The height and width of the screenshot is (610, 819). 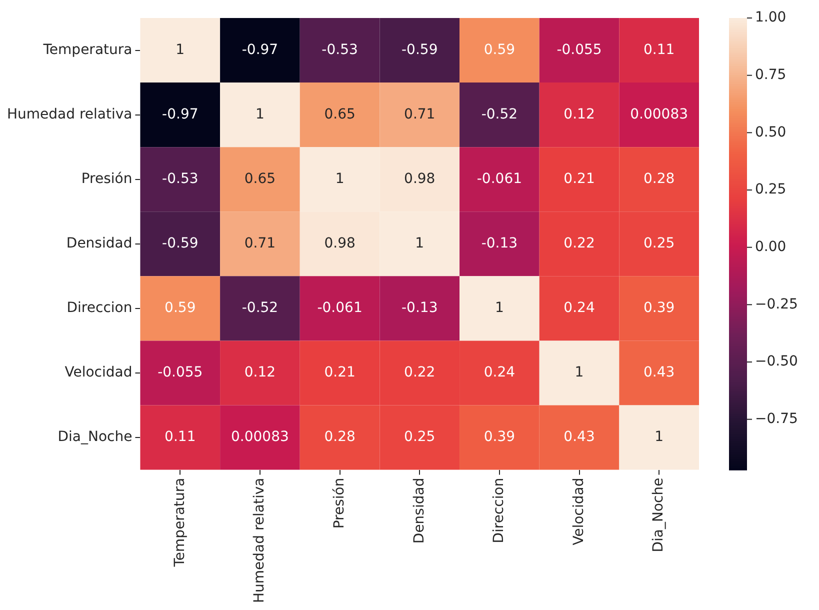 What do you see at coordinates (770, 190) in the screenshot?
I see `color-bar-label: 0.25` at bounding box center [770, 190].